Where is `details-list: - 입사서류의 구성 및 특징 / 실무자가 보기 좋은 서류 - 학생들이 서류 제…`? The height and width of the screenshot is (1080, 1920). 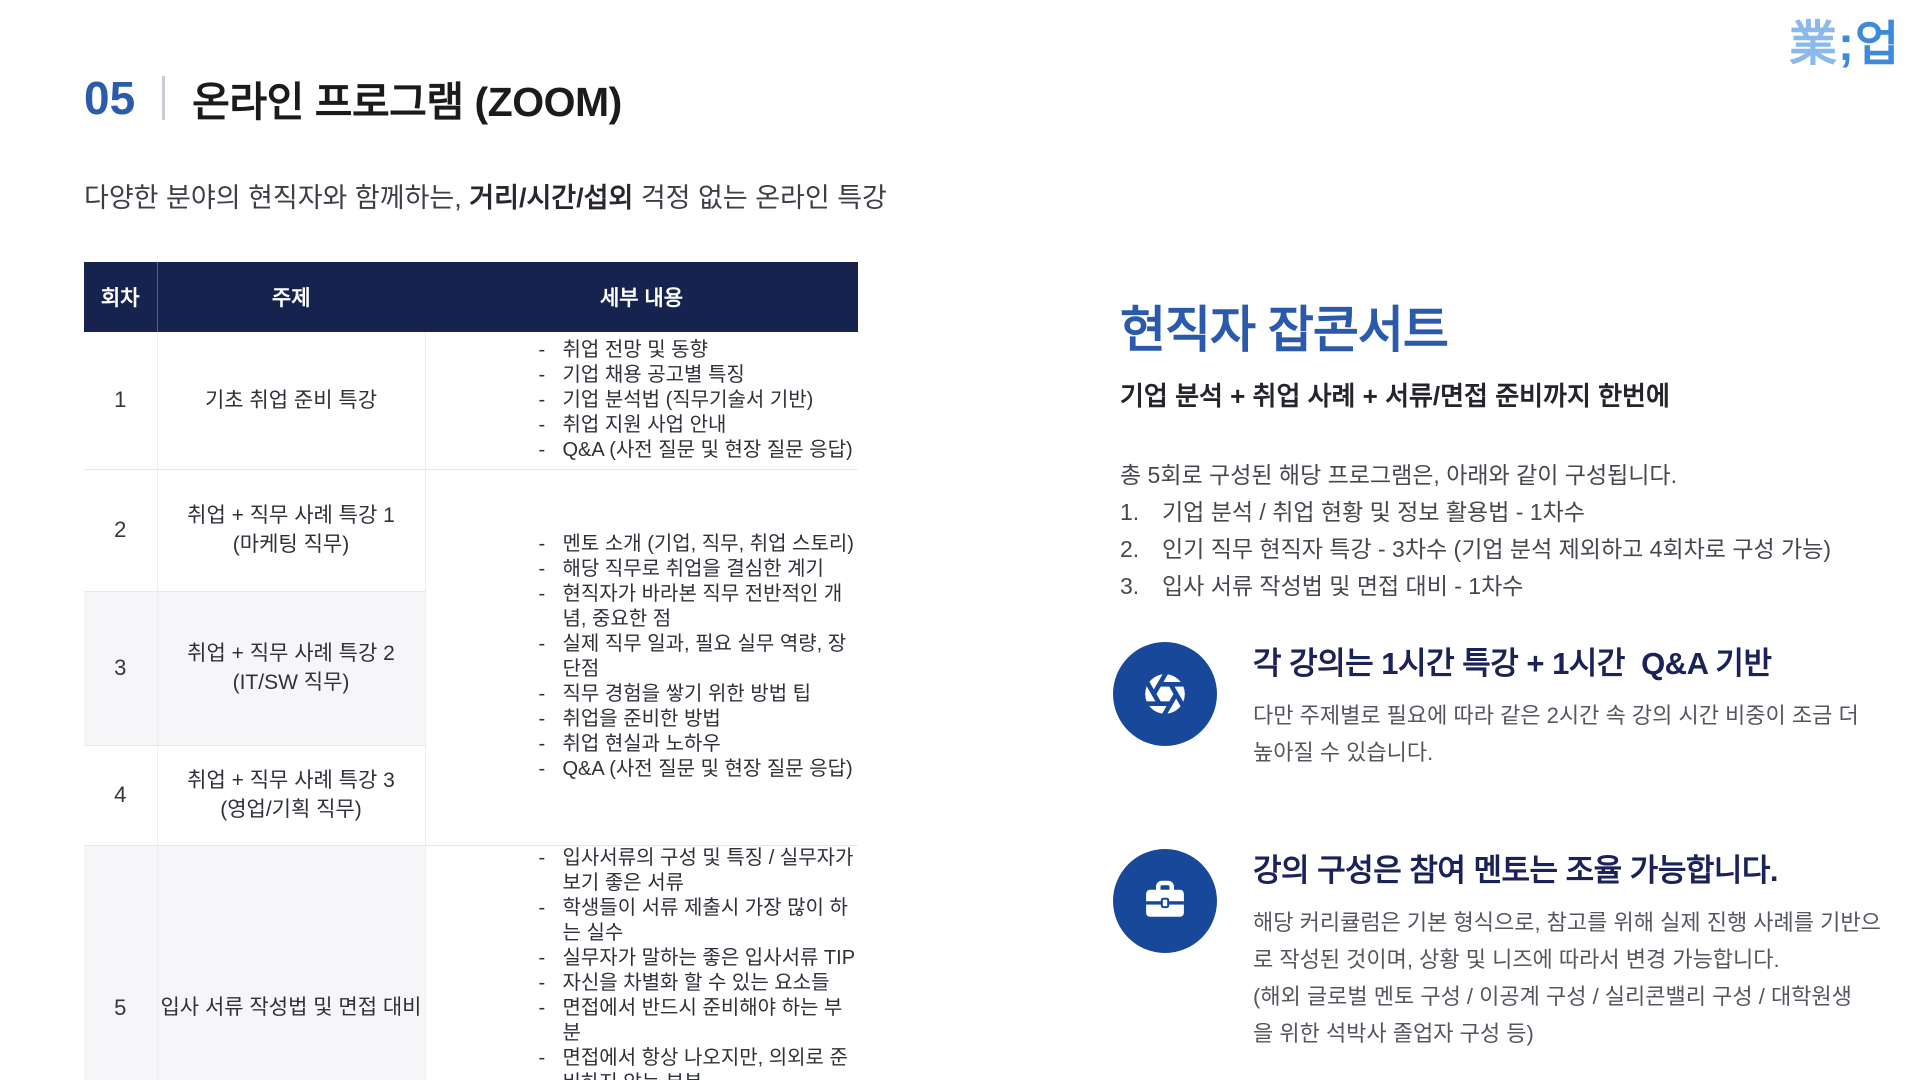 details-list: - 입사서류의 구성 및 특징 / 실무자가 보기 좋은 서류 - 학생들이 서류 제… is located at coordinates (699, 963).